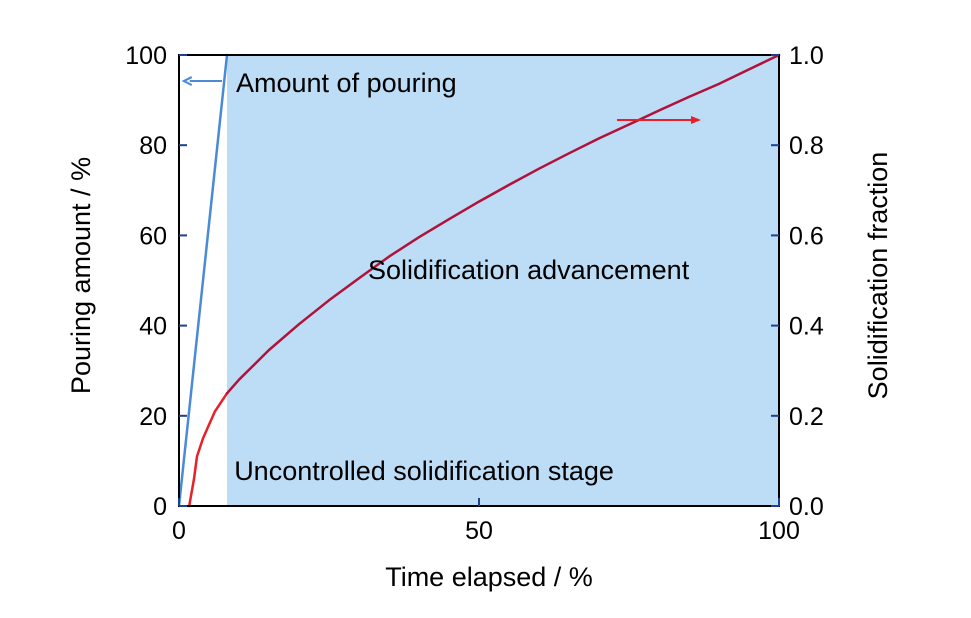 The image size is (971, 618). Describe the element at coordinates (529, 270) in the screenshot. I see `annotation-solidification-advancement: Solidification advancement` at that location.